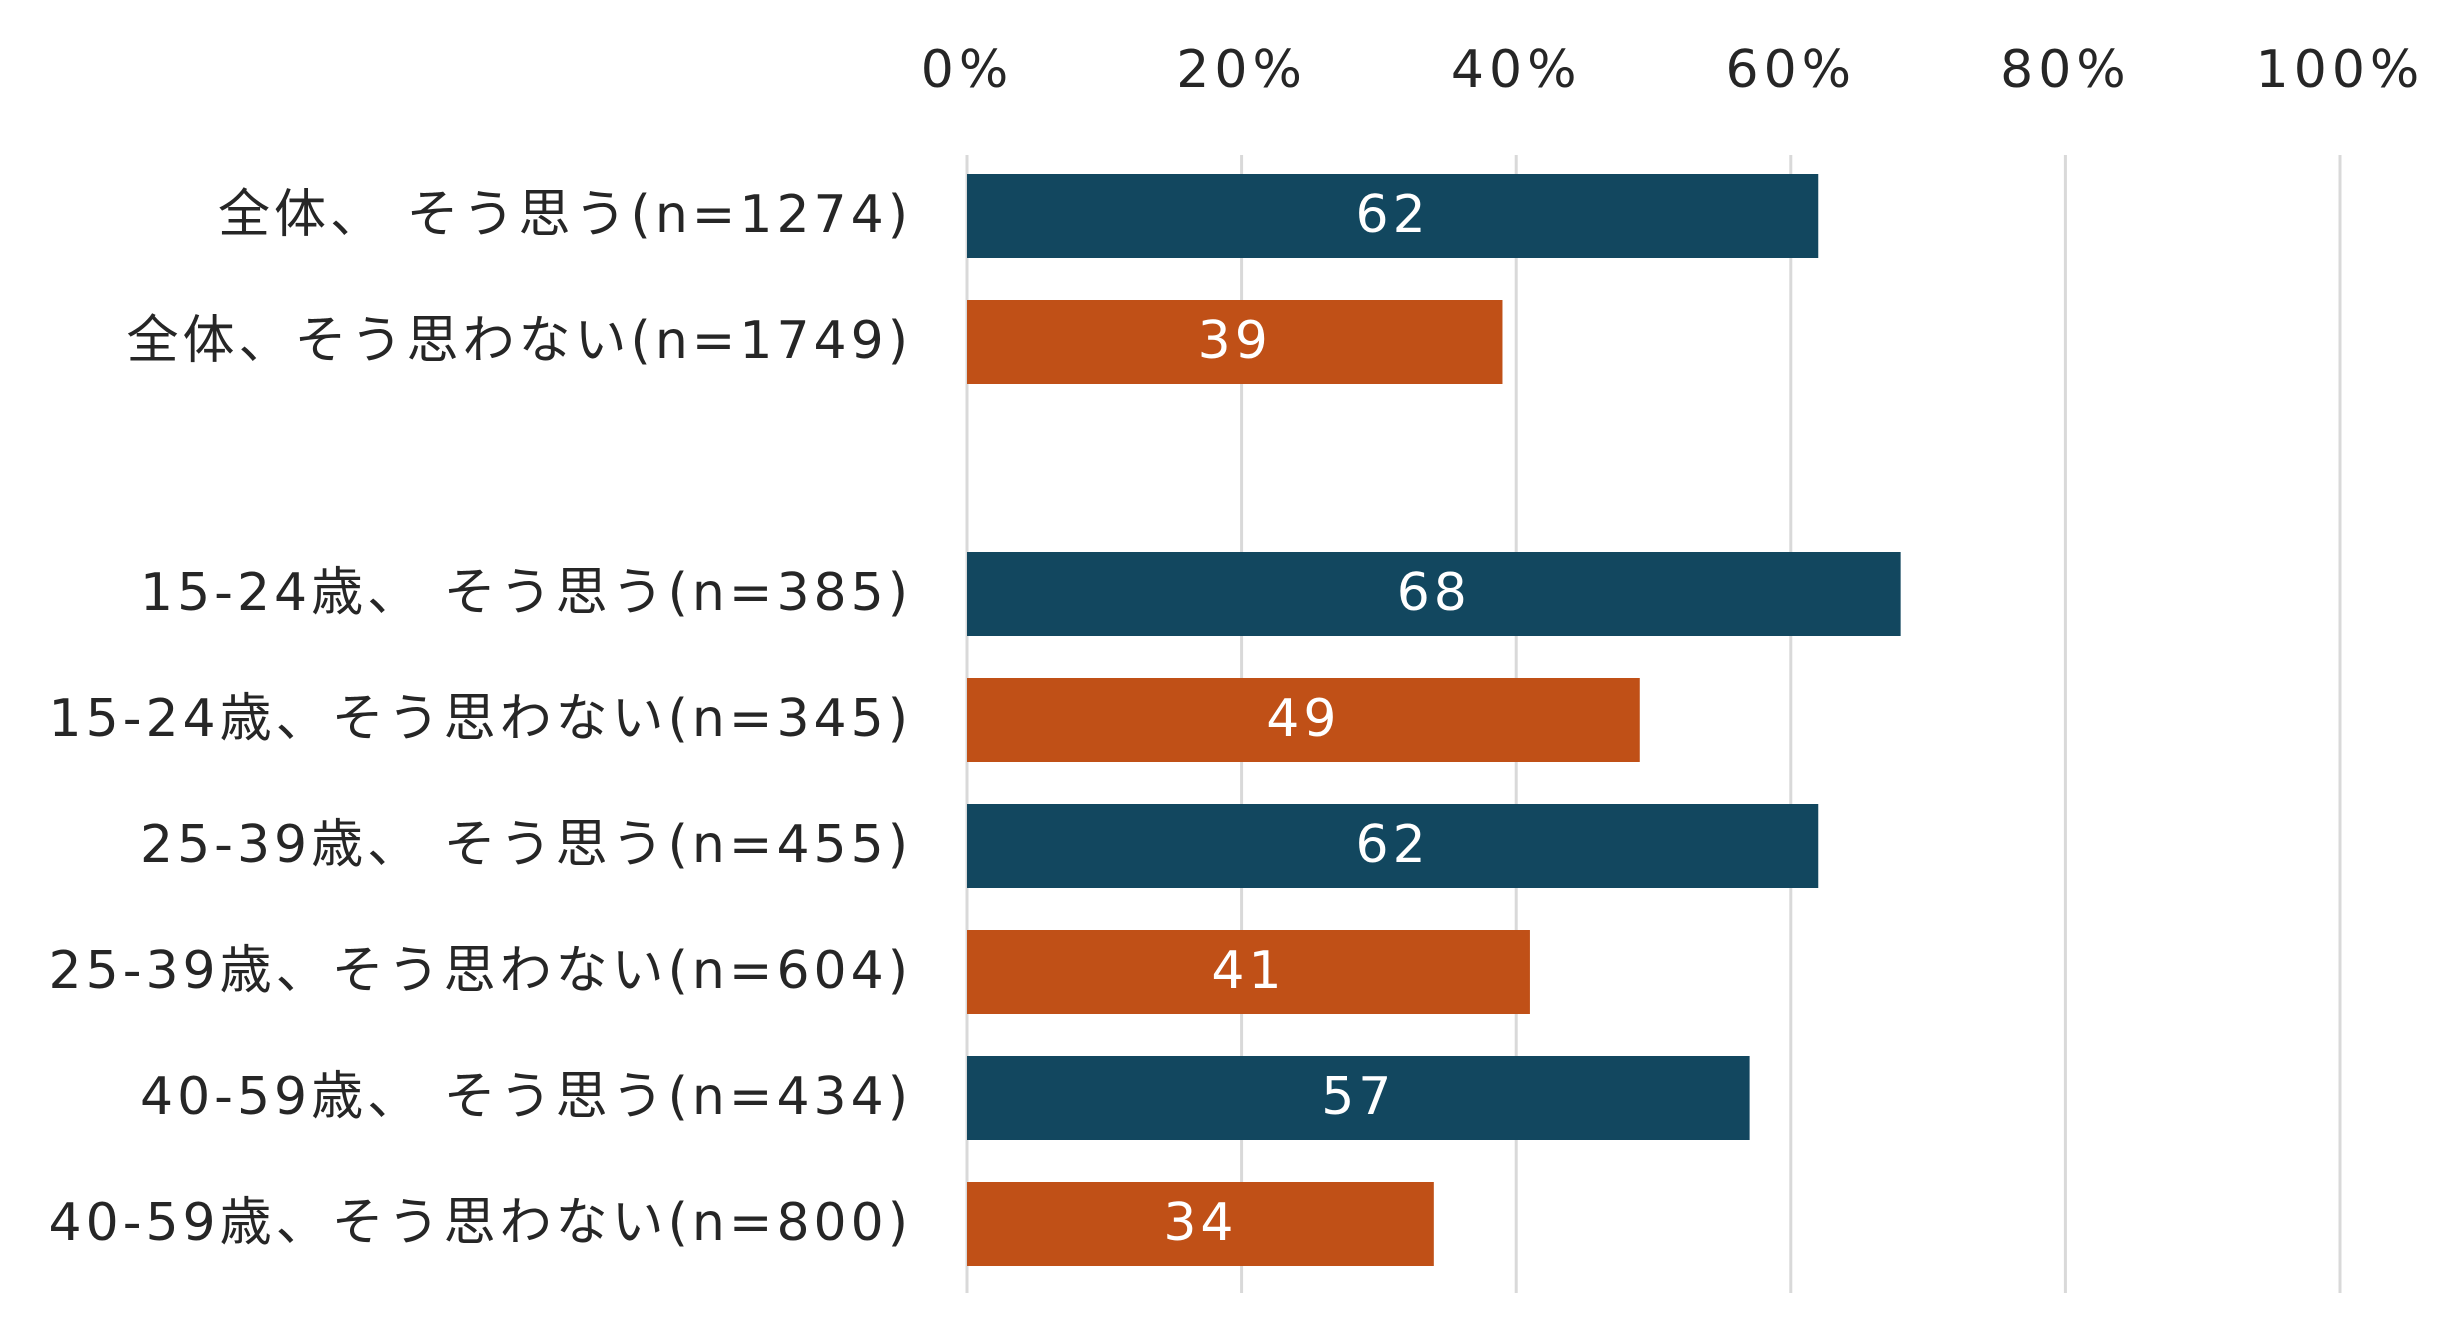 The width and height of the screenshot is (2449, 1337). What do you see at coordinates (480, 971) in the screenshot?
I see `category-label-6: 25-39歳、そう思わない(n=604)` at bounding box center [480, 971].